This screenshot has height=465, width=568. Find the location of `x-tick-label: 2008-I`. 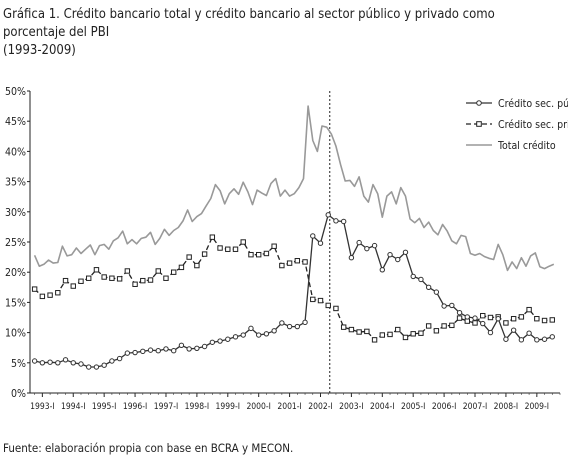

x-tick-label: 2008-I is located at coordinates (506, 407).